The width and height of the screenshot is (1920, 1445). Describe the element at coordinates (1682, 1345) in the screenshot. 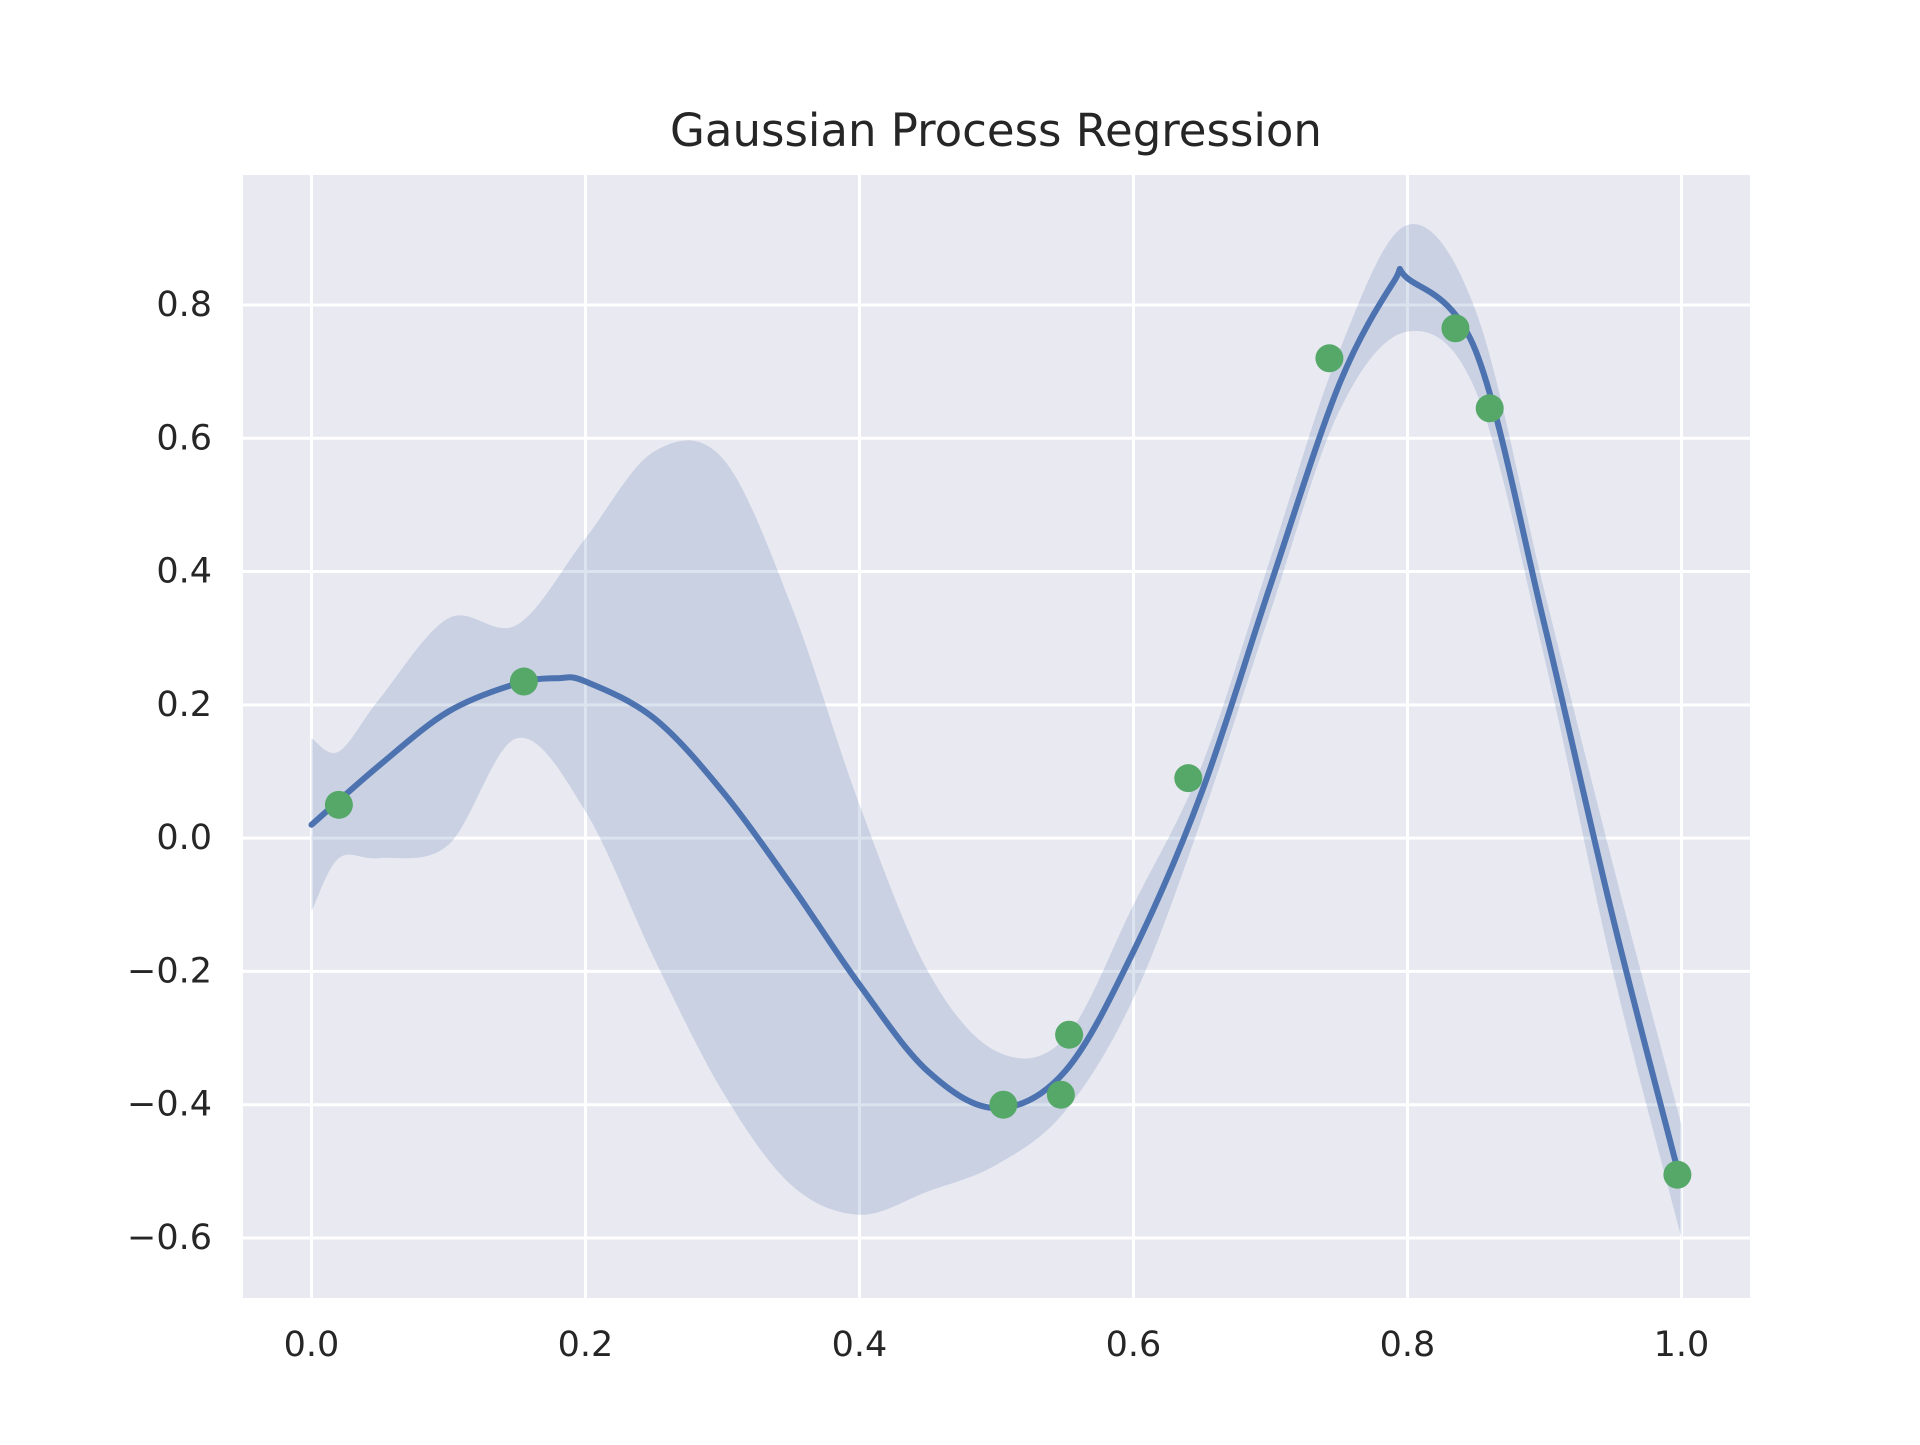

I see `x-tick-label: 1.0` at that location.